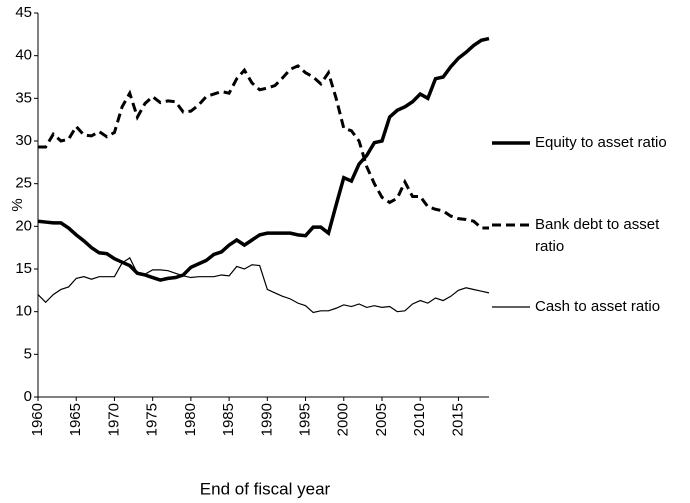 This screenshot has height=503, width=690. Describe the element at coordinates (28, 396) in the screenshot. I see `y-tick-label: 0` at that location.